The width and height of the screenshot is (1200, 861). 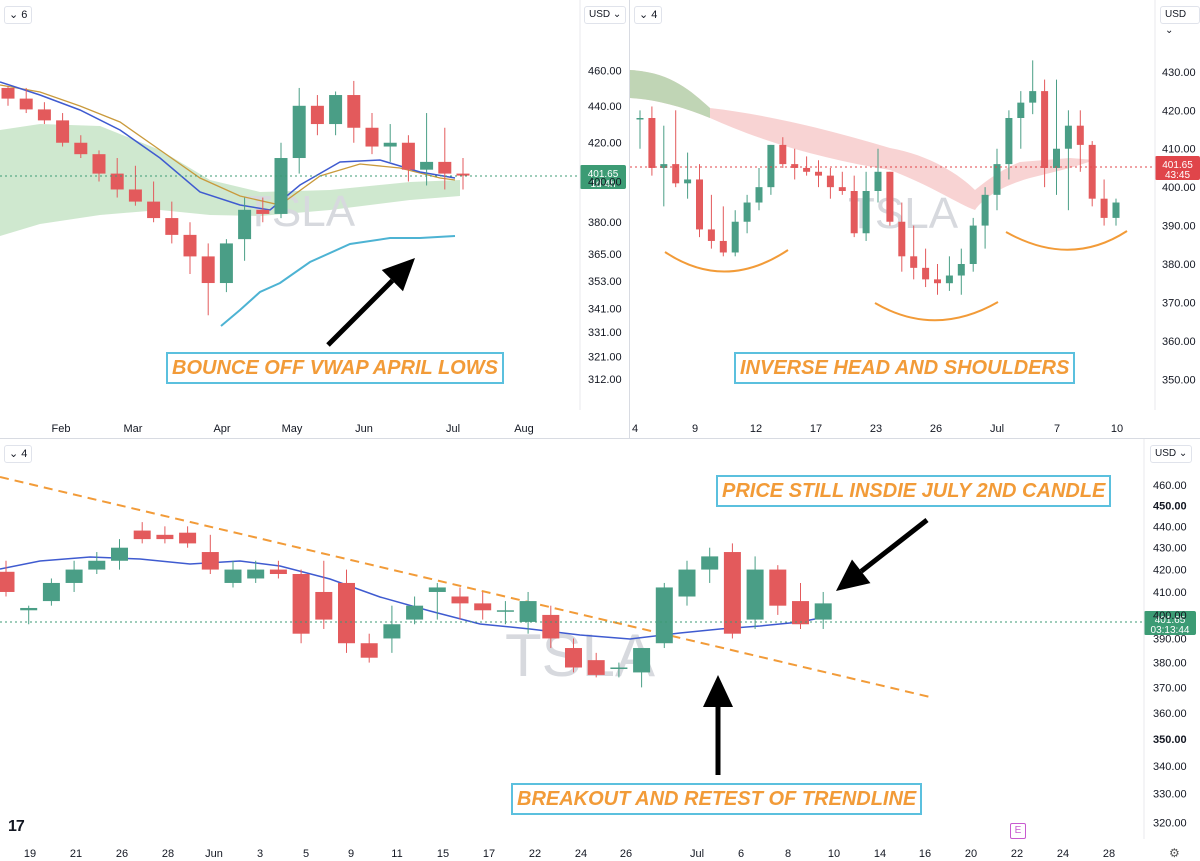 What do you see at coordinates (18, 15) in the screenshot?
I see `interval-selector-top-left: ⌄ 6` at bounding box center [18, 15].